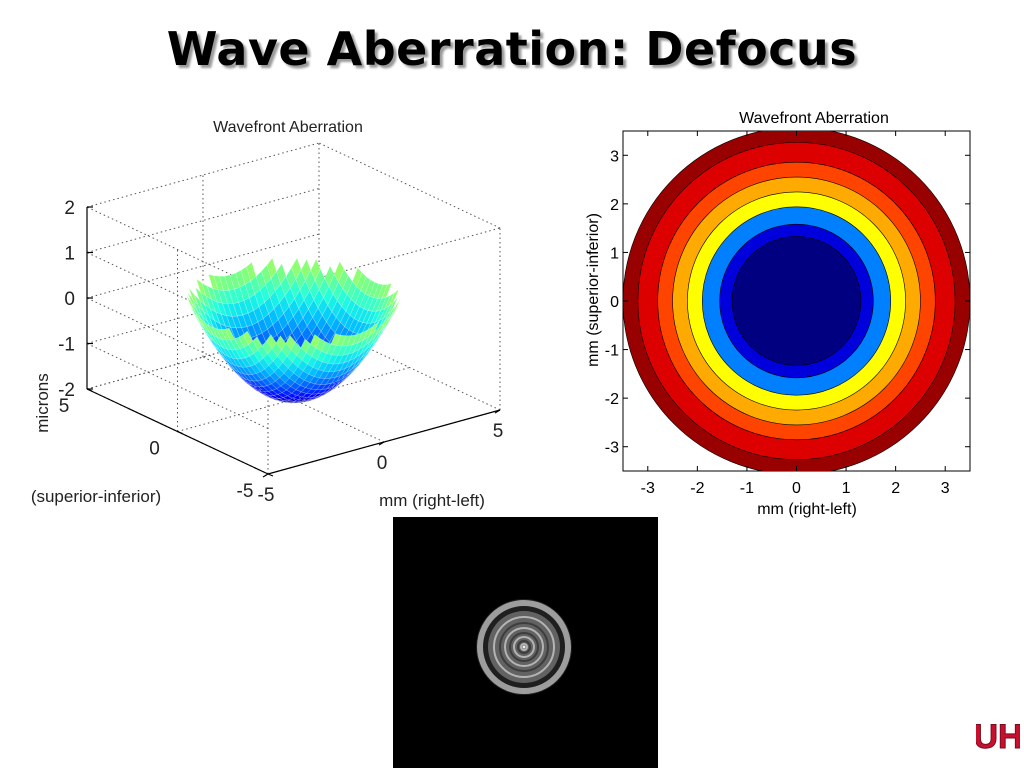 The height and width of the screenshot is (768, 1024). What do you see at coordinates (96, 496) in the screenshot?
I see `surface-y-label: (superior-inferior)` at bounding box center [96, 496].